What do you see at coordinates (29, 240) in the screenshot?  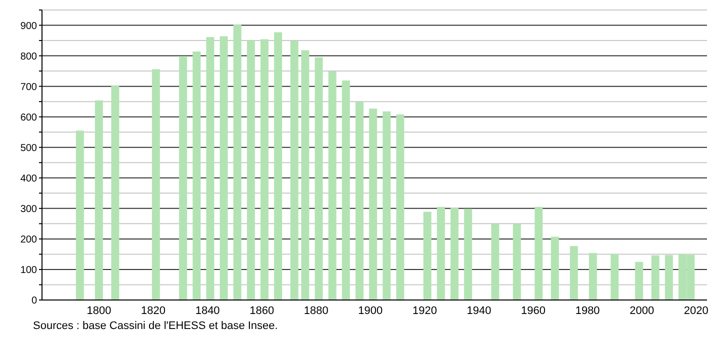 I see `y-tick-label: 200` at bounding box center [29, 240].